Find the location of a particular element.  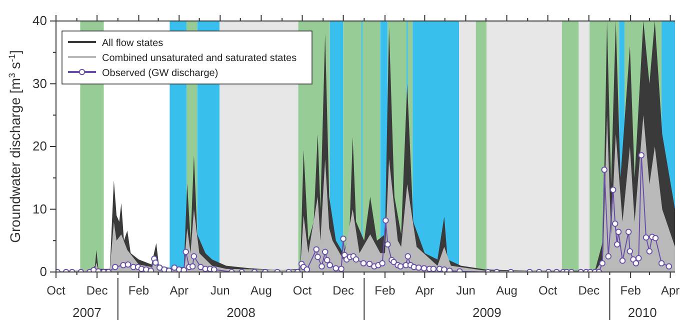

y-tick-label: 30 is located at coordinates (39, 83).